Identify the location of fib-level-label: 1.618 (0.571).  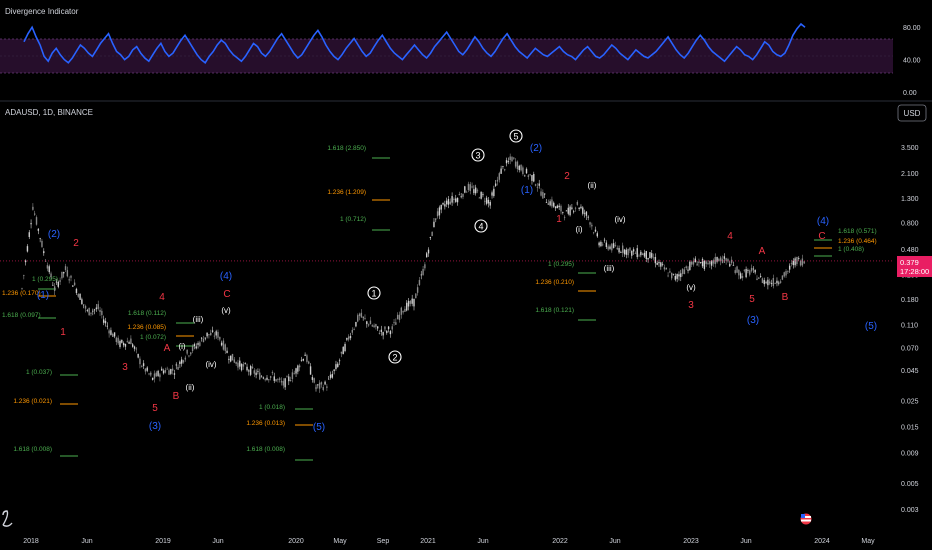
(857, 231).